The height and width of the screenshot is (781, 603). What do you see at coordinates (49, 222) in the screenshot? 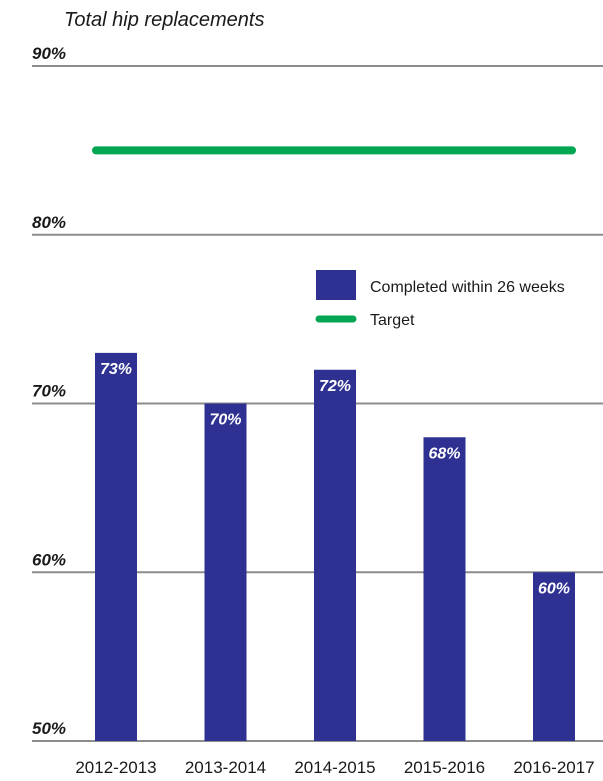
I see `y-tick-label: 80%` at bounding box center [49, 222].